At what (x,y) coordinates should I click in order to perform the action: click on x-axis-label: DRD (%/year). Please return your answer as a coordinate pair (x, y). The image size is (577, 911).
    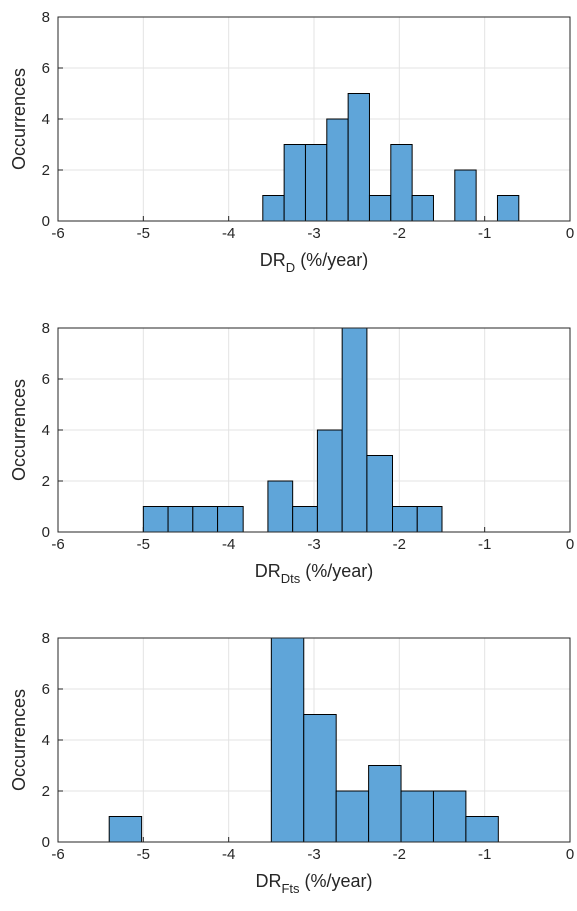
    Looking at the image, I should click on (314, 262).